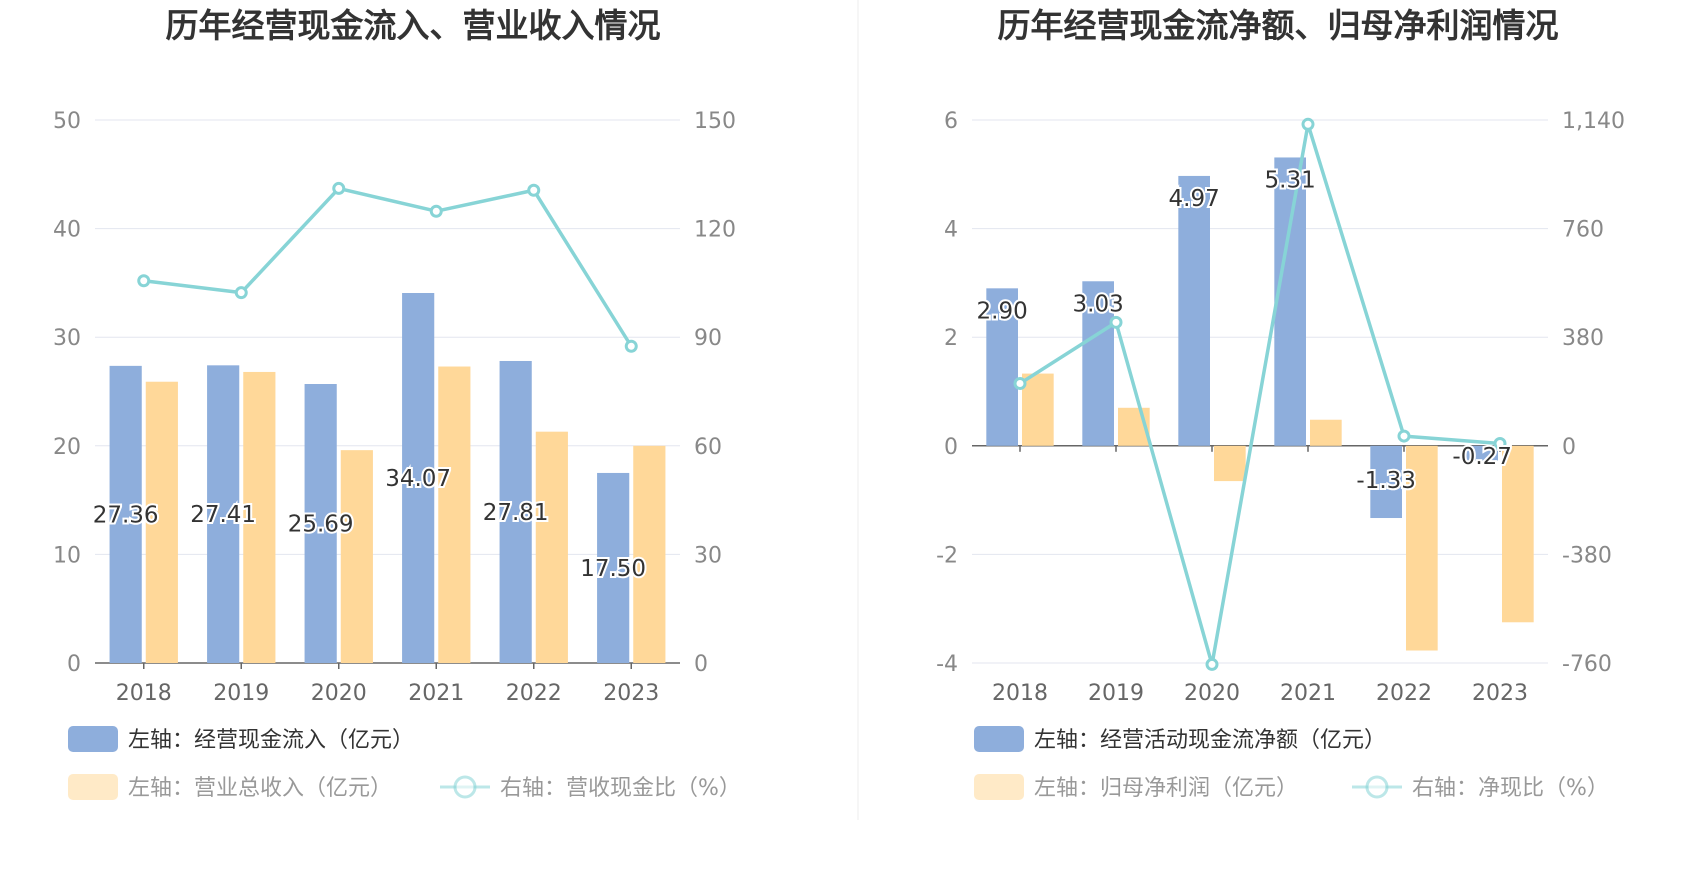 The height and width of the screenshot is (874, 1700). I want to click on data-label: 27.41, so click(223, 515).